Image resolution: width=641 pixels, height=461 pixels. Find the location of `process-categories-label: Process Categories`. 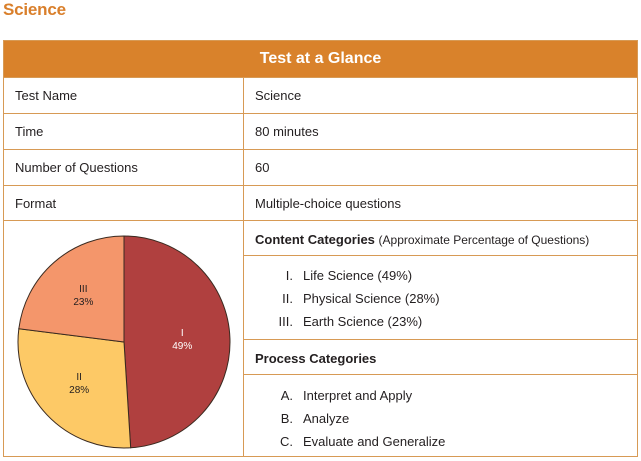

process-categories-label: Process Categories is located at coordinates (316, 358).